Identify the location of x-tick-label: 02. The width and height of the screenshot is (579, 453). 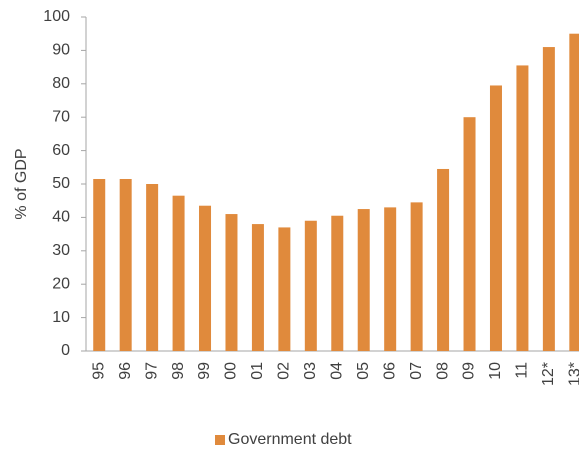
(284, 371).